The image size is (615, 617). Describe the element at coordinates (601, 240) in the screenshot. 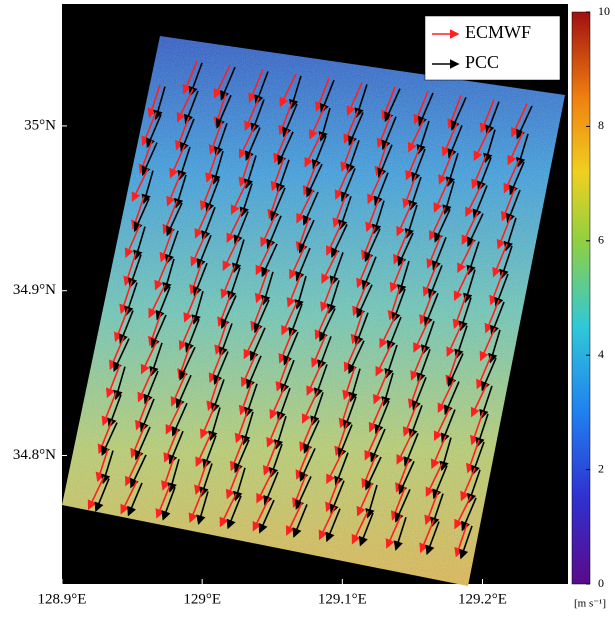

I see `colorbar-tick-label: 6` at that location.